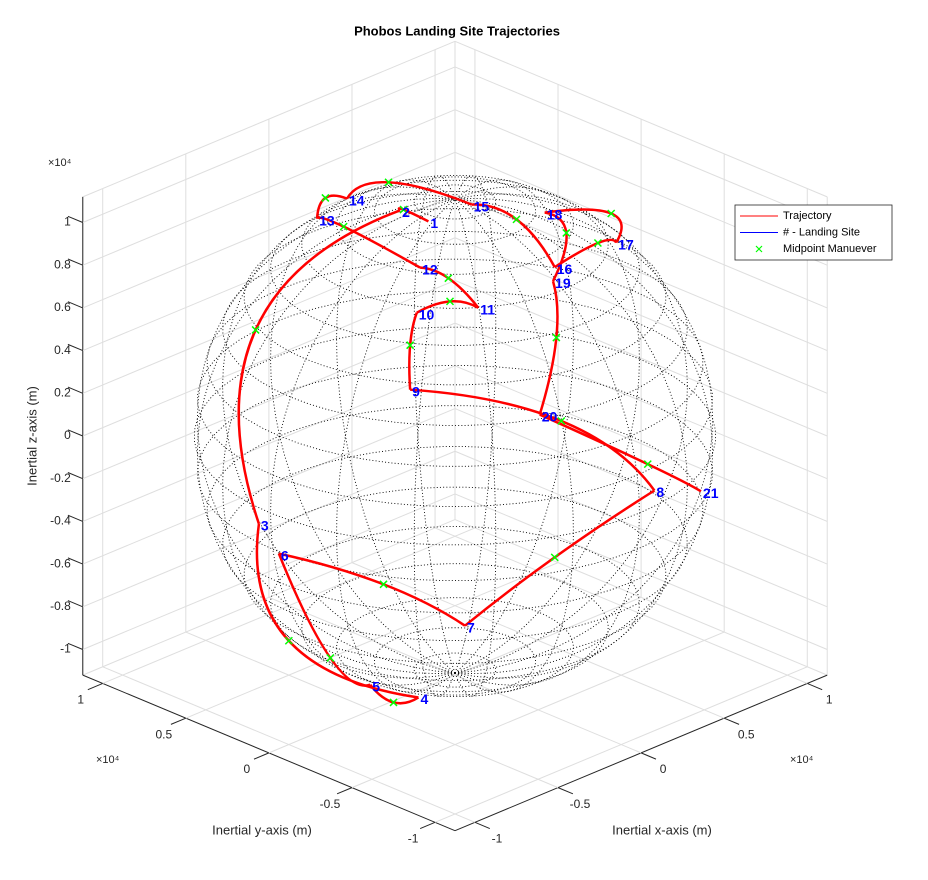 The height and width of the screenshot is (880, 928). I want to click on landing-site-label: 19, so click(563, 283).